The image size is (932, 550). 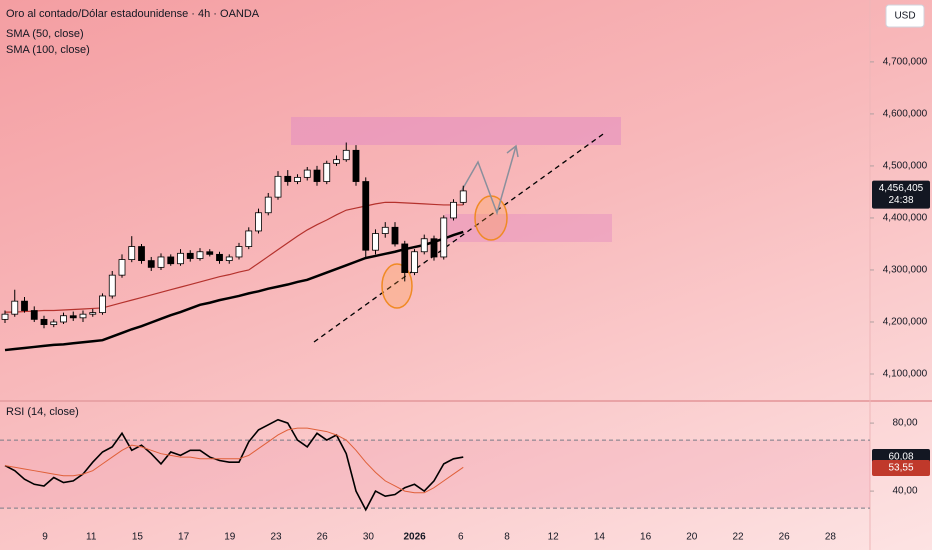 What do you see at coordinates (905, 166) in the screenshot?
I see `y-tick-label: 4,500,000` at bounding box center [905, 166].